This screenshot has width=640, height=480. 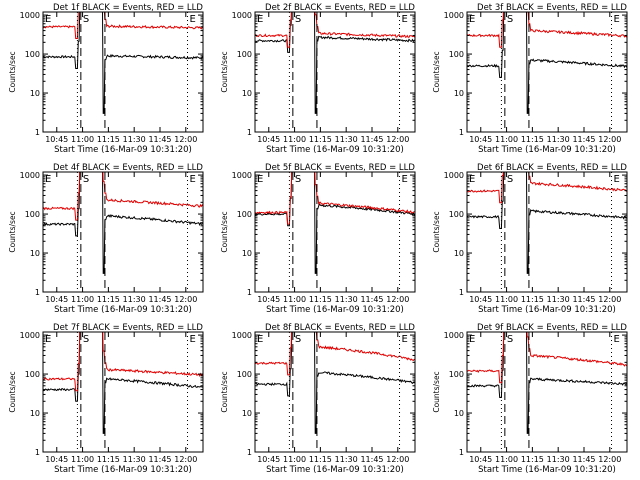 What do you see at coordinates (340, 328) in the screenshot?
I see `panel-title: Det 8f BLACK = Events, RED = LLD` at bounding box center [340, 328].